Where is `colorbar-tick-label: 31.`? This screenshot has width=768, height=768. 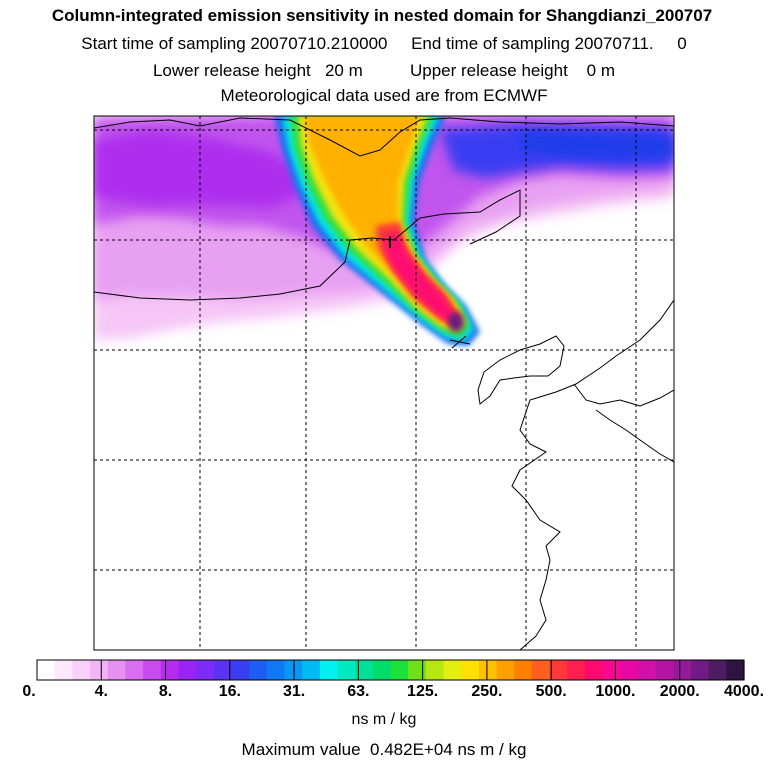 colorbar-tick-label: 31. is located at coordinates (294, 691).